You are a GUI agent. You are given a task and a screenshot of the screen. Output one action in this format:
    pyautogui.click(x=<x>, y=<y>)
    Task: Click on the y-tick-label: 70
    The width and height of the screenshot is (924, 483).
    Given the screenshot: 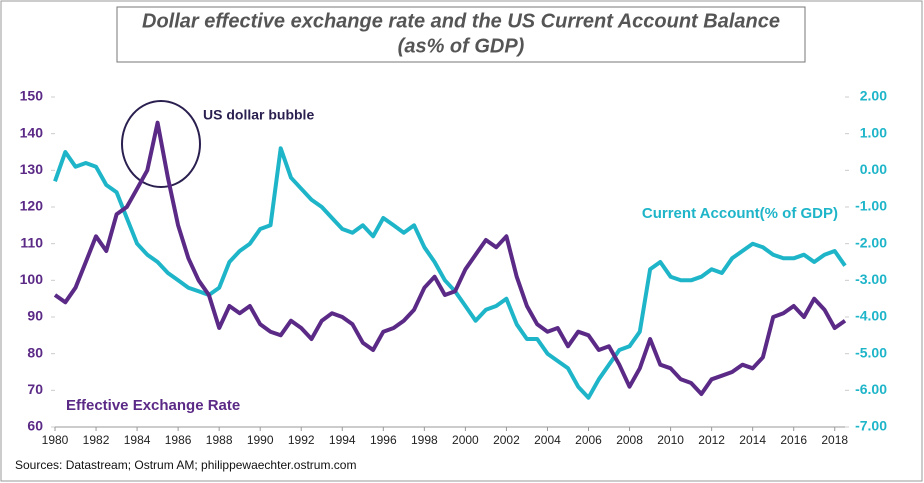 What is the action you would take?
    pyautogui.click(x=35, y=389)
    